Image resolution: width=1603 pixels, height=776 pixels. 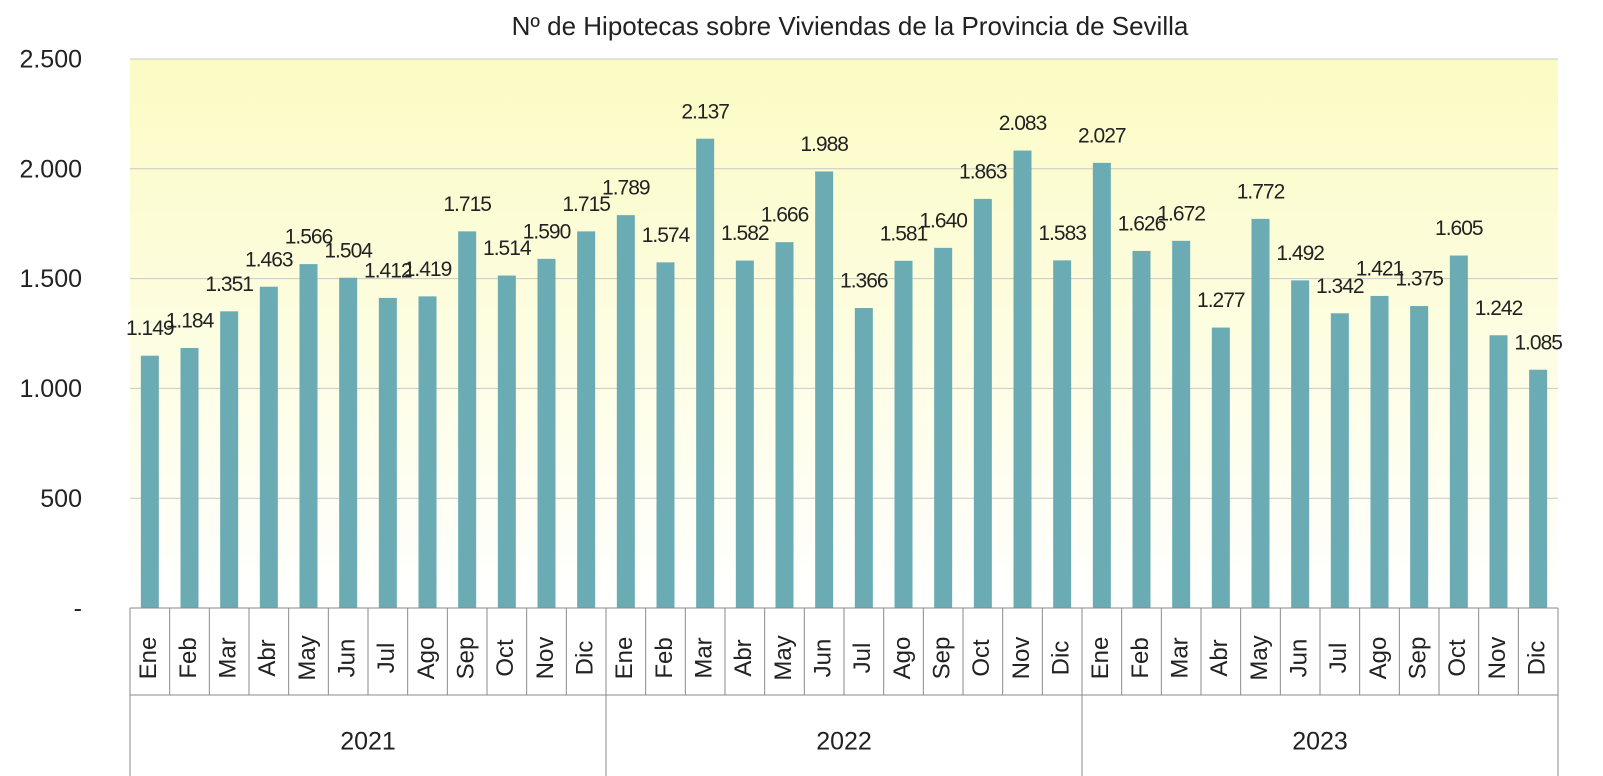 What do you see at coordinates (864, 281) in the screenshot?
I see `value-label: 1.366` at bounding box center [864, 281].